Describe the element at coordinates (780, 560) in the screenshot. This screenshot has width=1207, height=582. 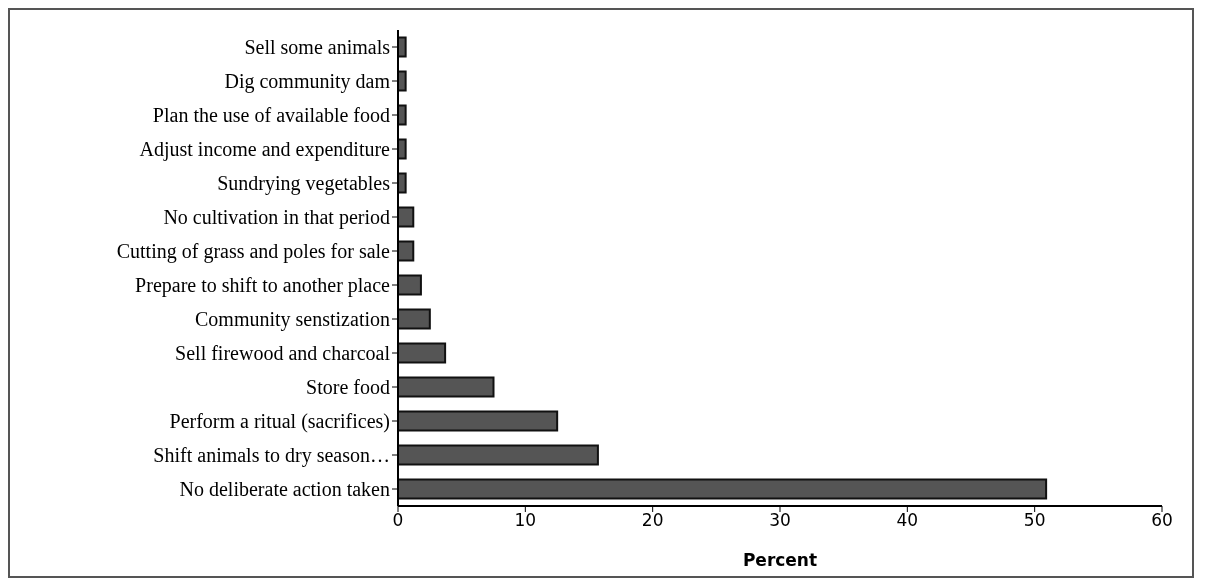
I see `x-axis-title: Percent` at that location.